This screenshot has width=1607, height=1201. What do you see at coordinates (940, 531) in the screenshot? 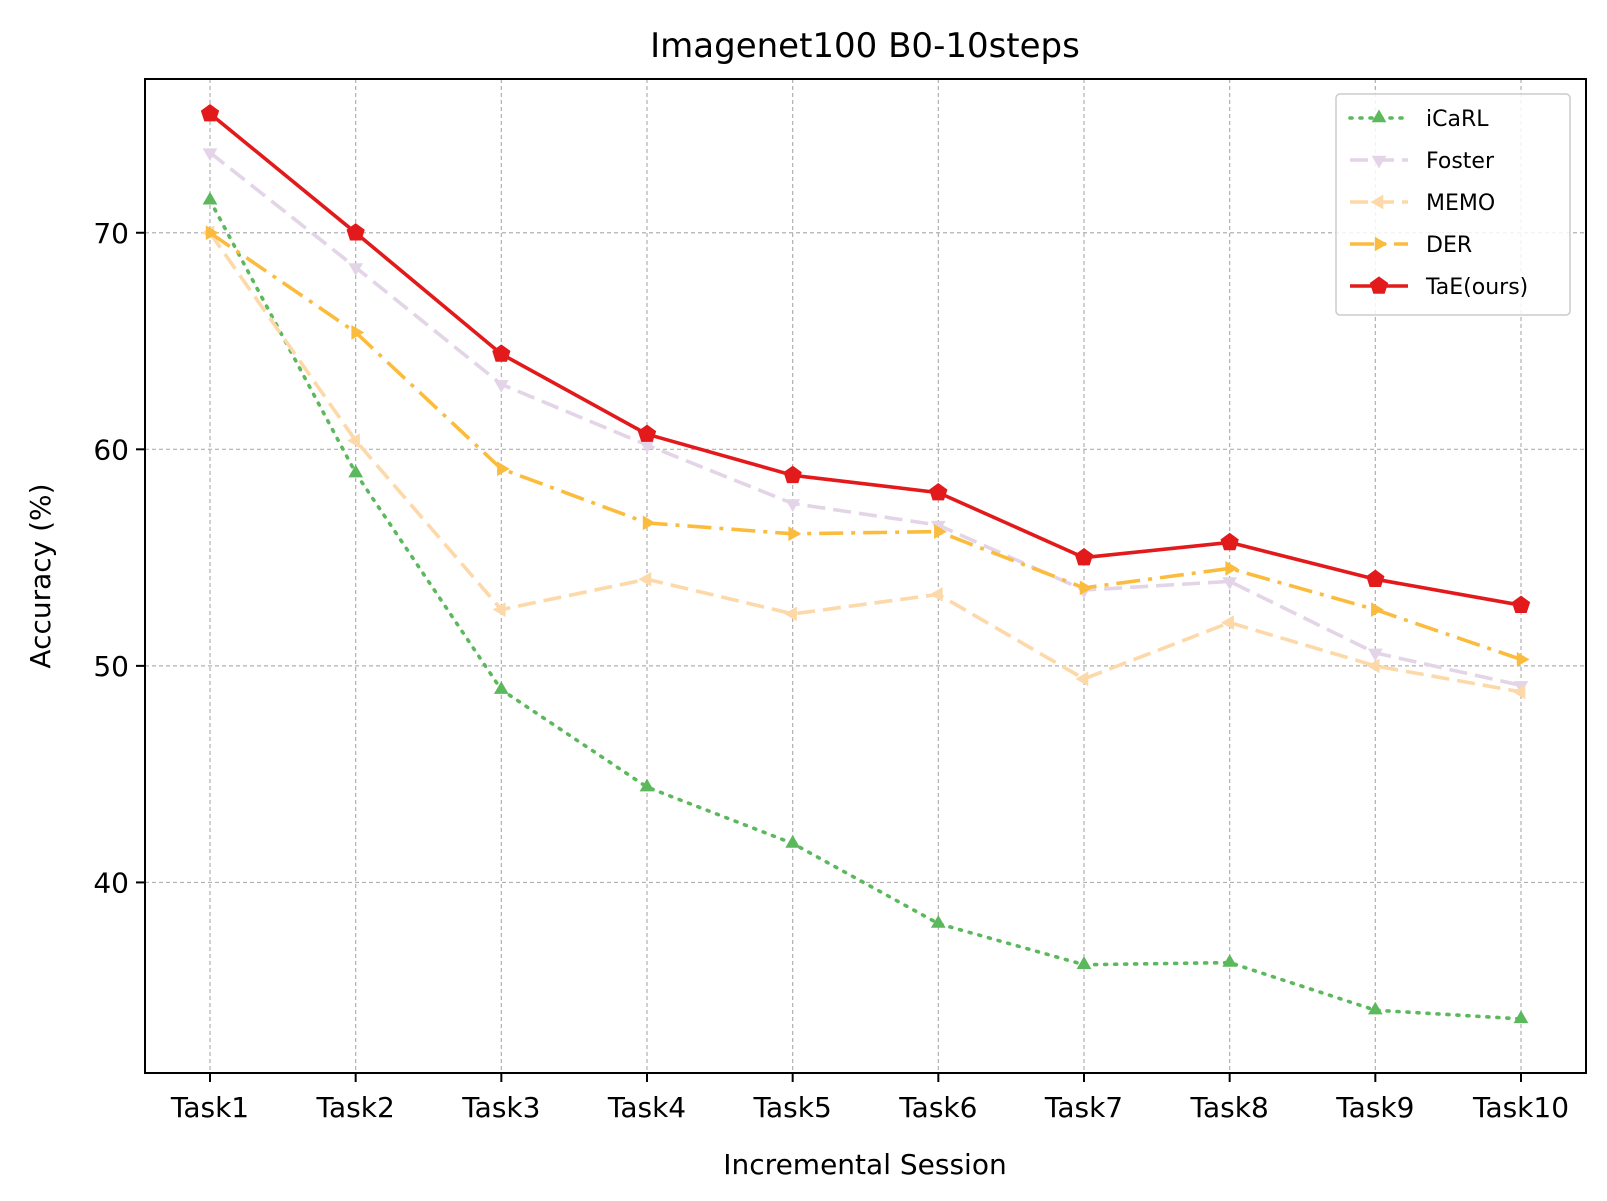
I see `data-point-der-task6` at bounding box center [940, 531].